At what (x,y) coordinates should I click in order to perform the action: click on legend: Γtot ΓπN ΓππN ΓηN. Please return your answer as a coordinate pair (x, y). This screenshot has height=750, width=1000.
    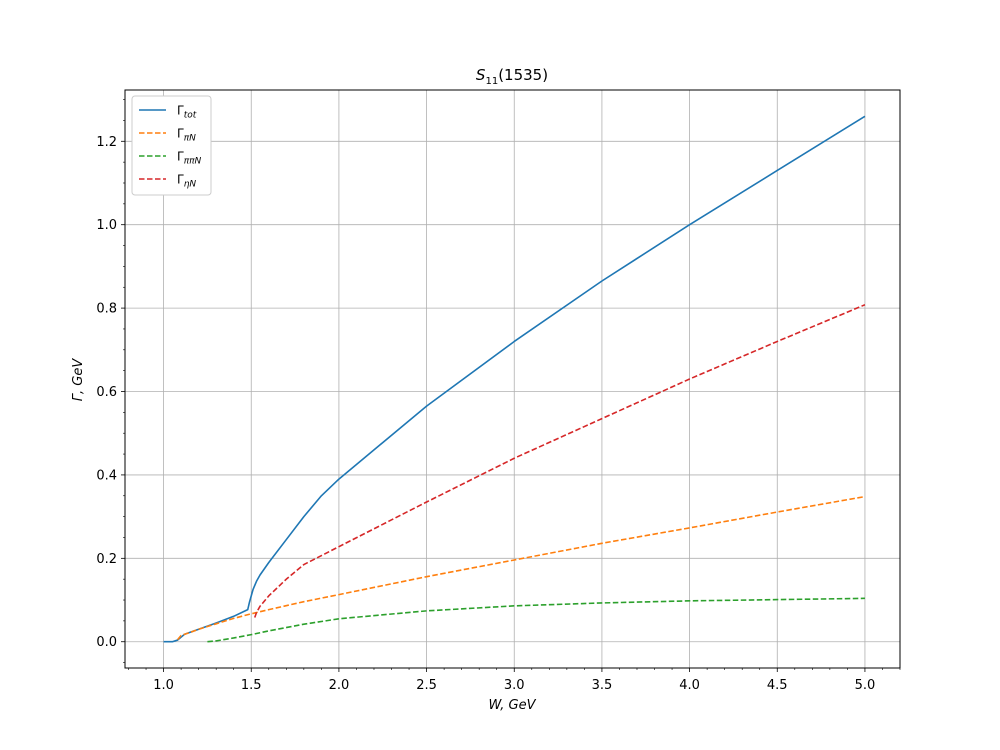
    Looking at the image, I should click on (171, 145).